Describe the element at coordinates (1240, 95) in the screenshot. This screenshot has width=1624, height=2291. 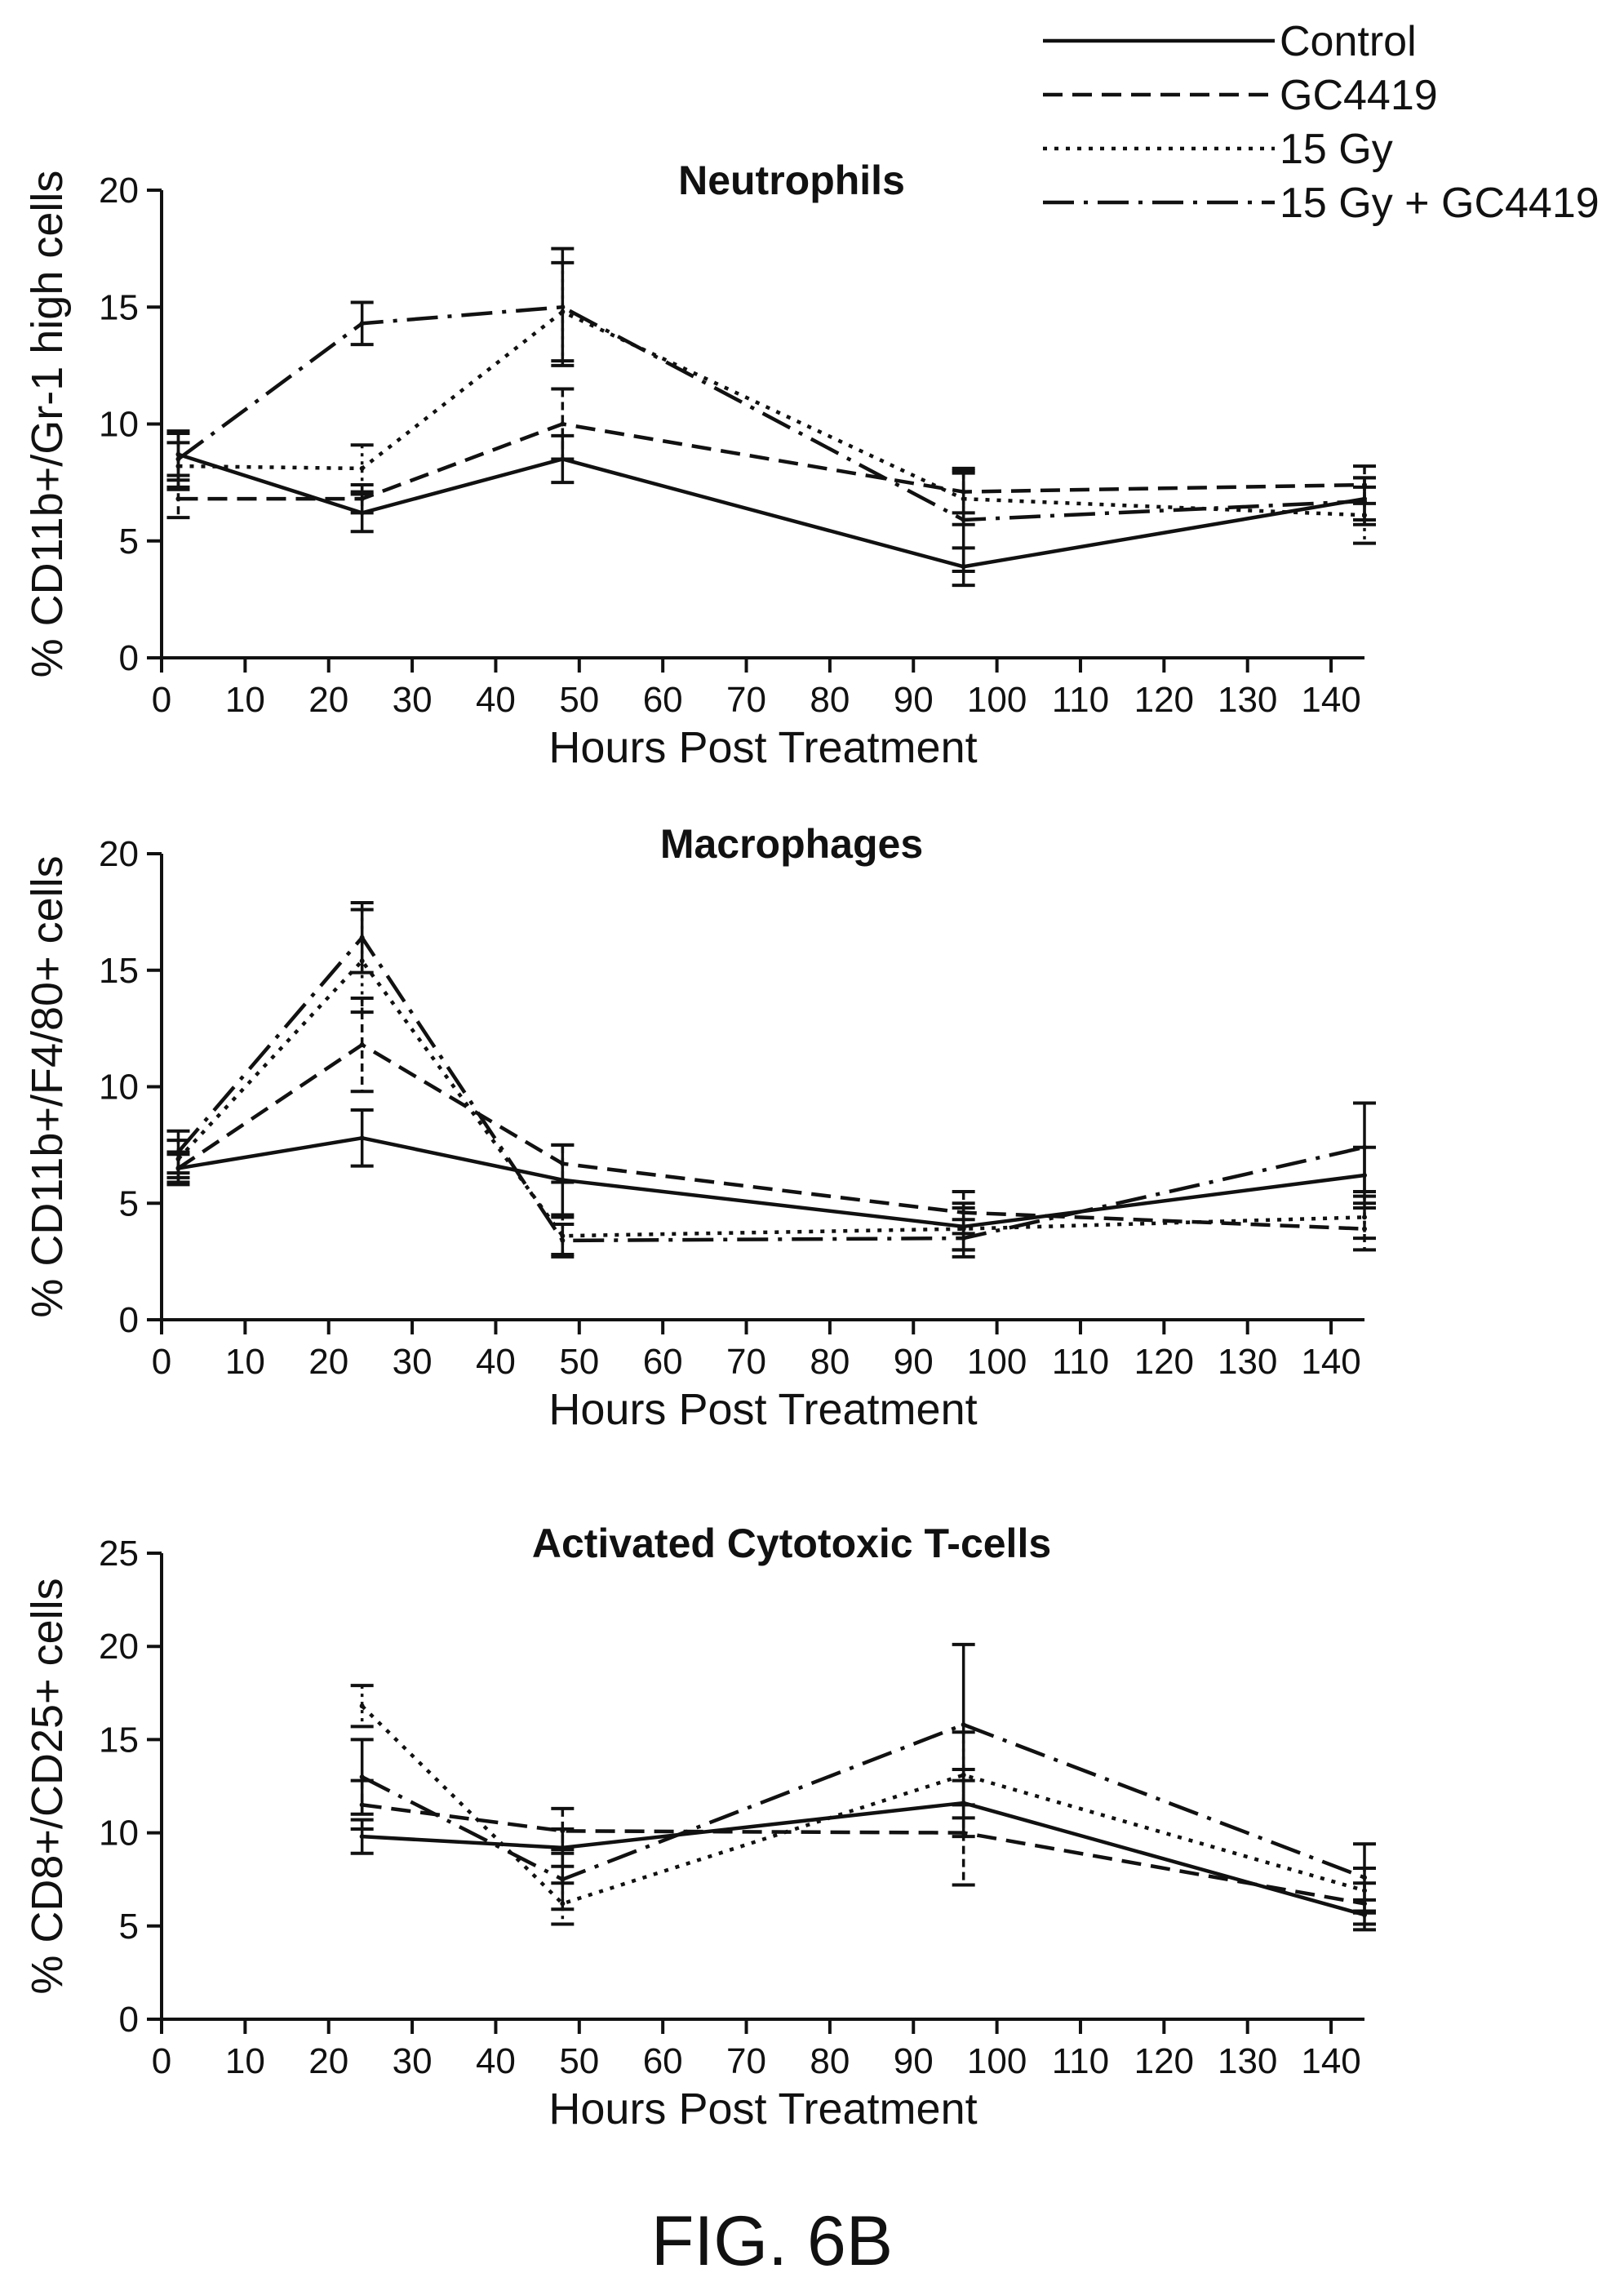
I see `legend-item-gc4419: GC4419` at that location.